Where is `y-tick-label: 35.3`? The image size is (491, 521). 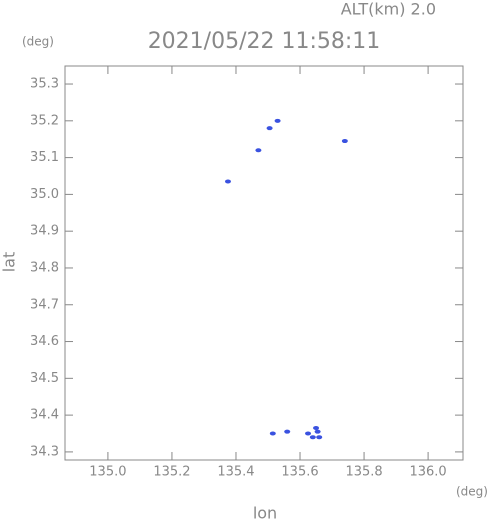
y-tick-label: 35.3 is located at coordinates (44, 84).